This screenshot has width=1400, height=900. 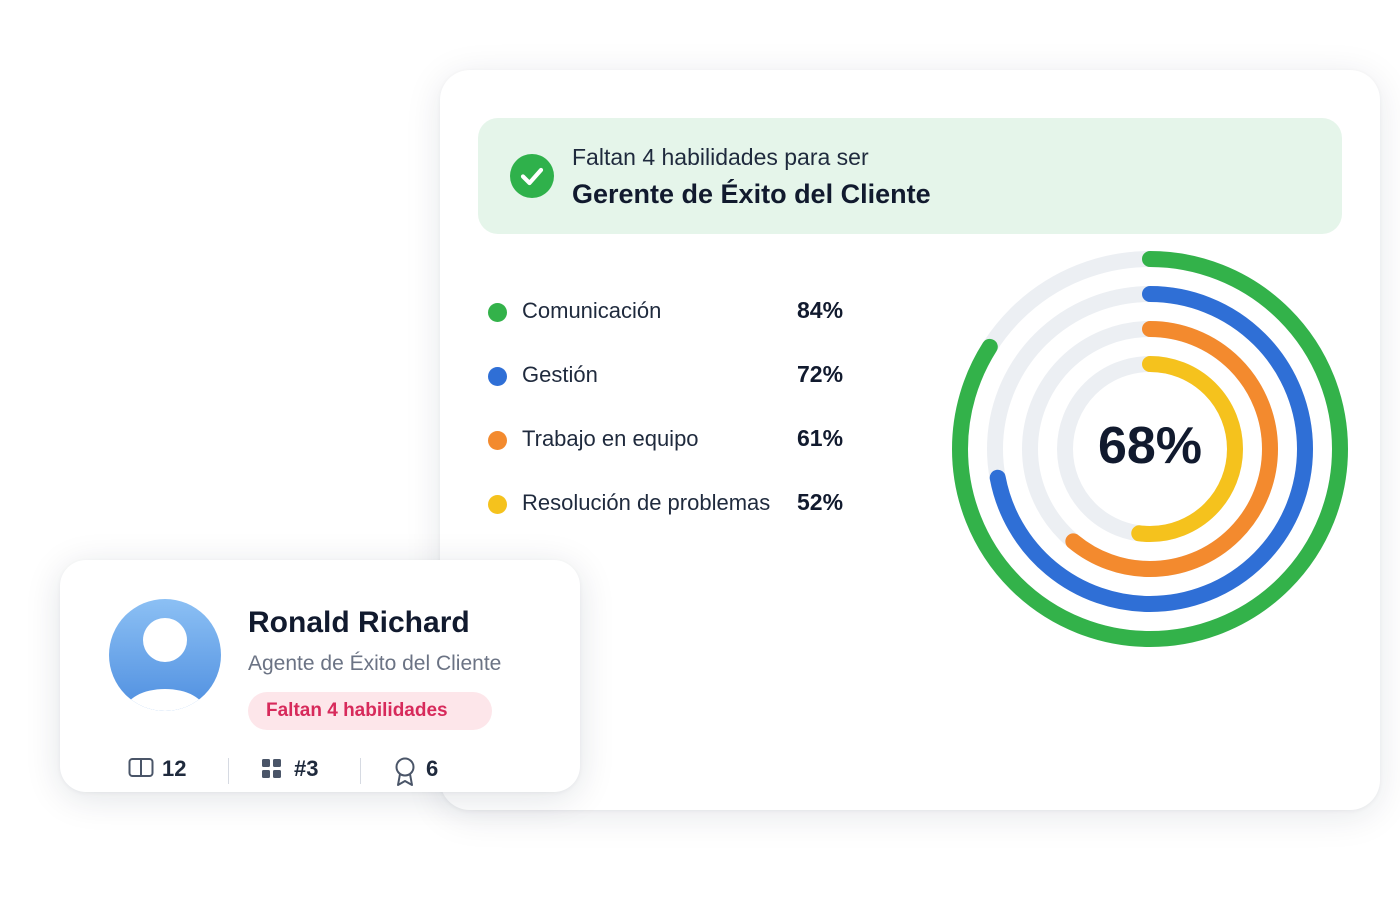 I want to click on skill-item-comunicacion: Comunicación 84%, so click(x=673, y=324).